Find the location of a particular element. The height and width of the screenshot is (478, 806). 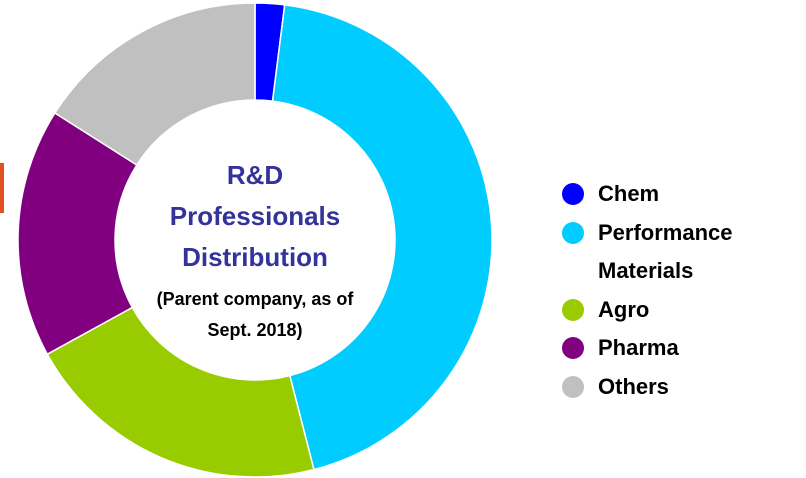

legend-item: Agro is located at coordinates (676, 310).